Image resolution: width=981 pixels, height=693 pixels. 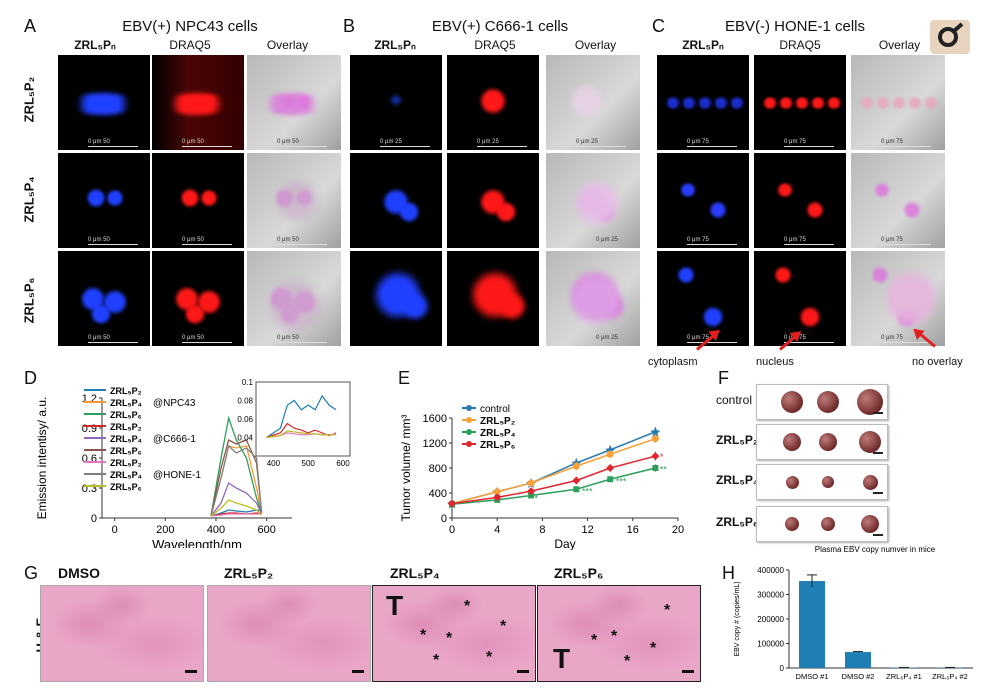 What do you see at coordinates (498, 433) in the screenshot?
I see `e-legend-label: ZRL₅P₄` at bounding box center [498, 433].